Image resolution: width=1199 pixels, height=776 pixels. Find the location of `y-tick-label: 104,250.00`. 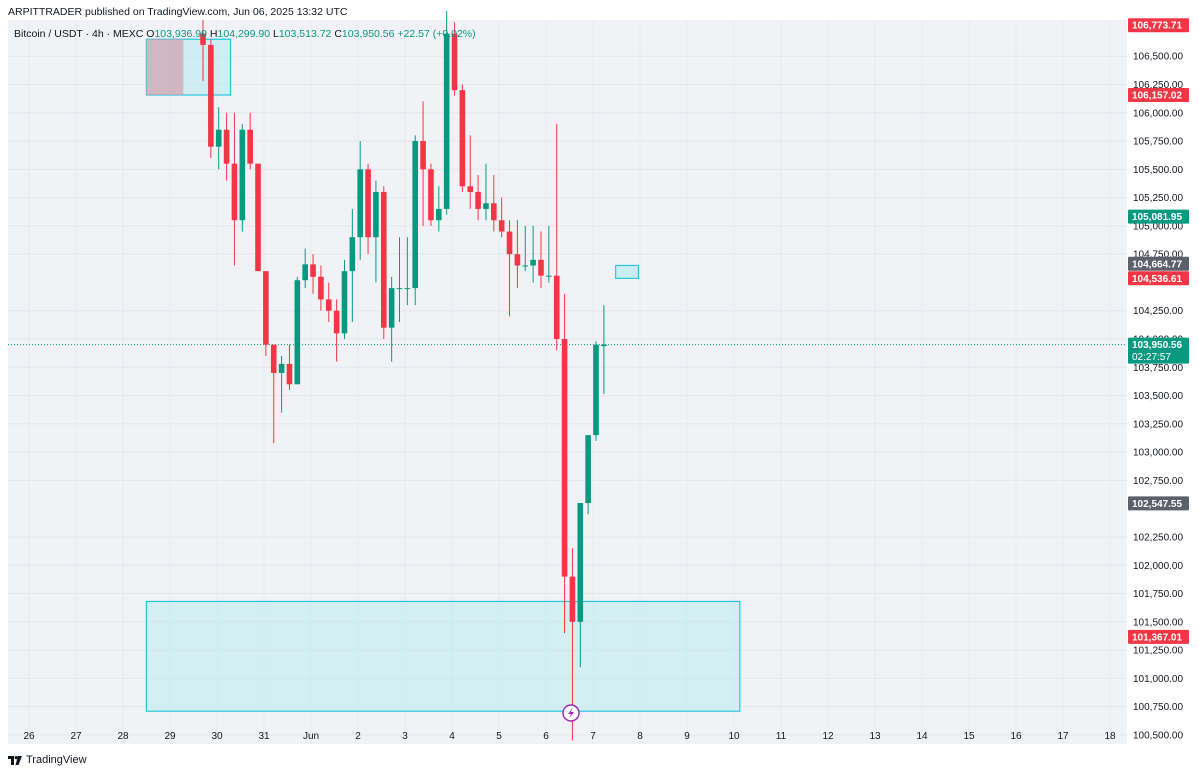

y-tick-label: 104,250.00 is located at coordinates (1158, 311).